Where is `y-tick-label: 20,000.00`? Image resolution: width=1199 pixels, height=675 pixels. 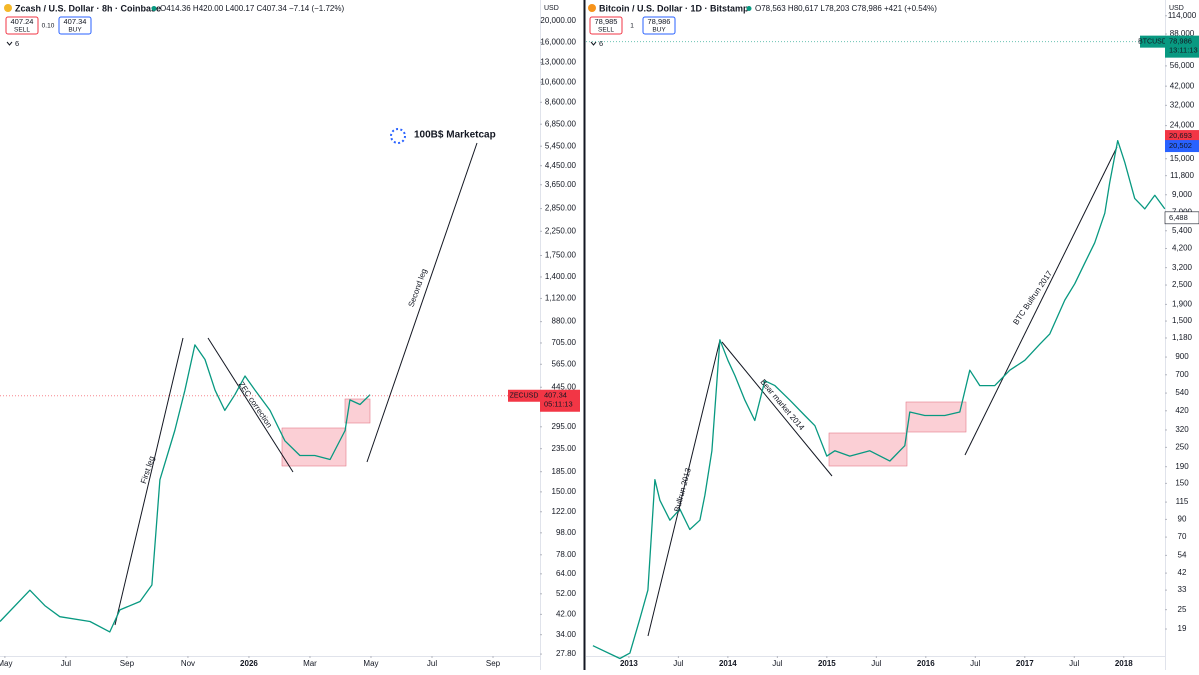
y-tick-label: 20,000.00 is located at coordinates (558, 20).